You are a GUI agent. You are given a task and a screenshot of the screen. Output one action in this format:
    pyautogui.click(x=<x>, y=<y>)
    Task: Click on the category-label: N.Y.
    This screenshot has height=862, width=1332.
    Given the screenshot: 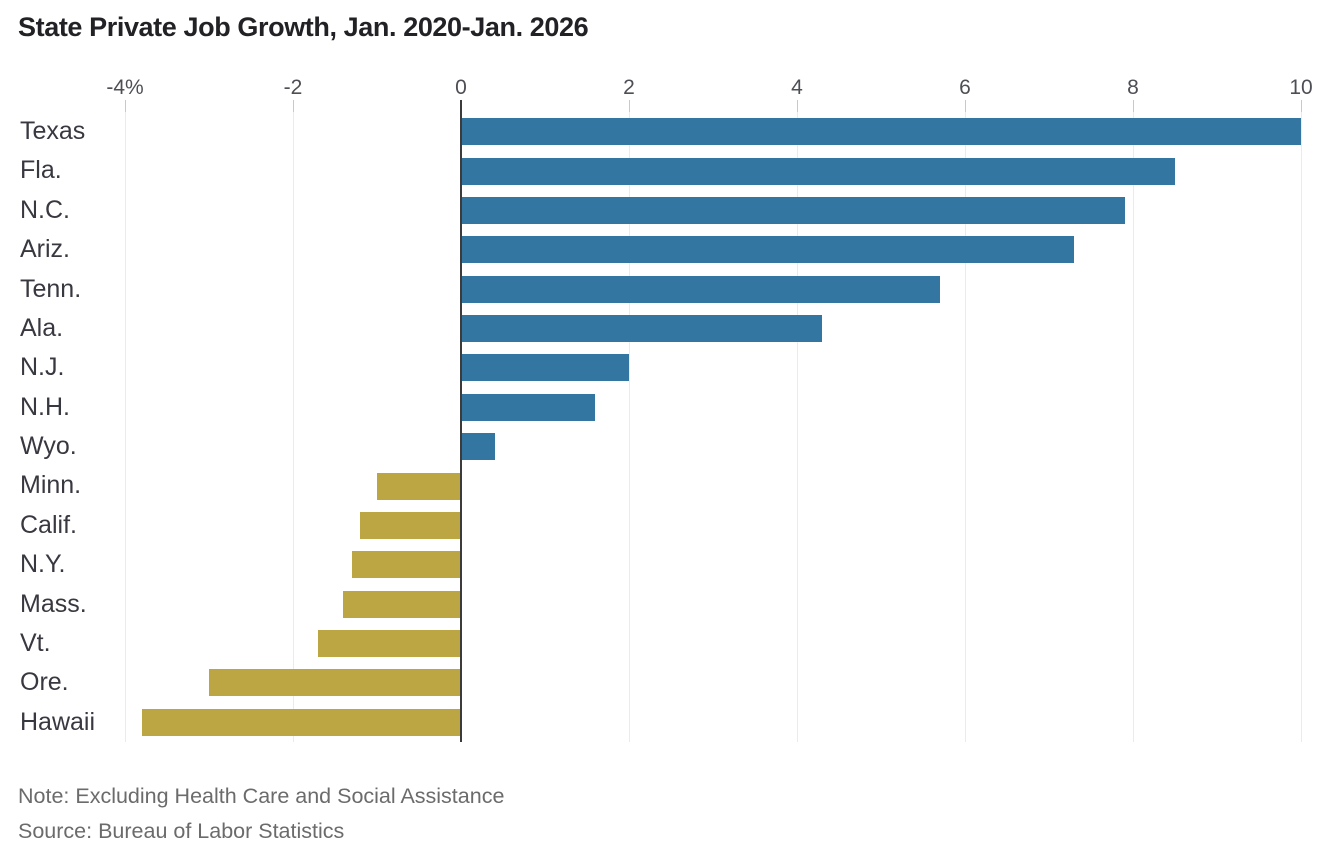 What is the action you would take?
    pyautogui.click(x=43, y=564)
    